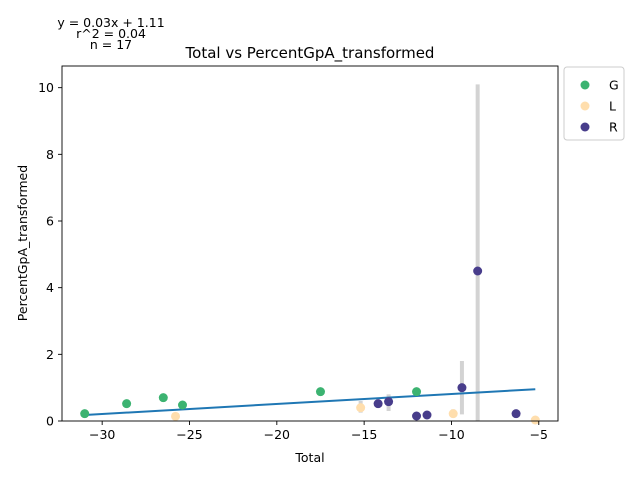 The image size is (640, 480). Describe the element at coordinates (364, 434) in the screenshot. I see `x-tick-label: −15` at that location.